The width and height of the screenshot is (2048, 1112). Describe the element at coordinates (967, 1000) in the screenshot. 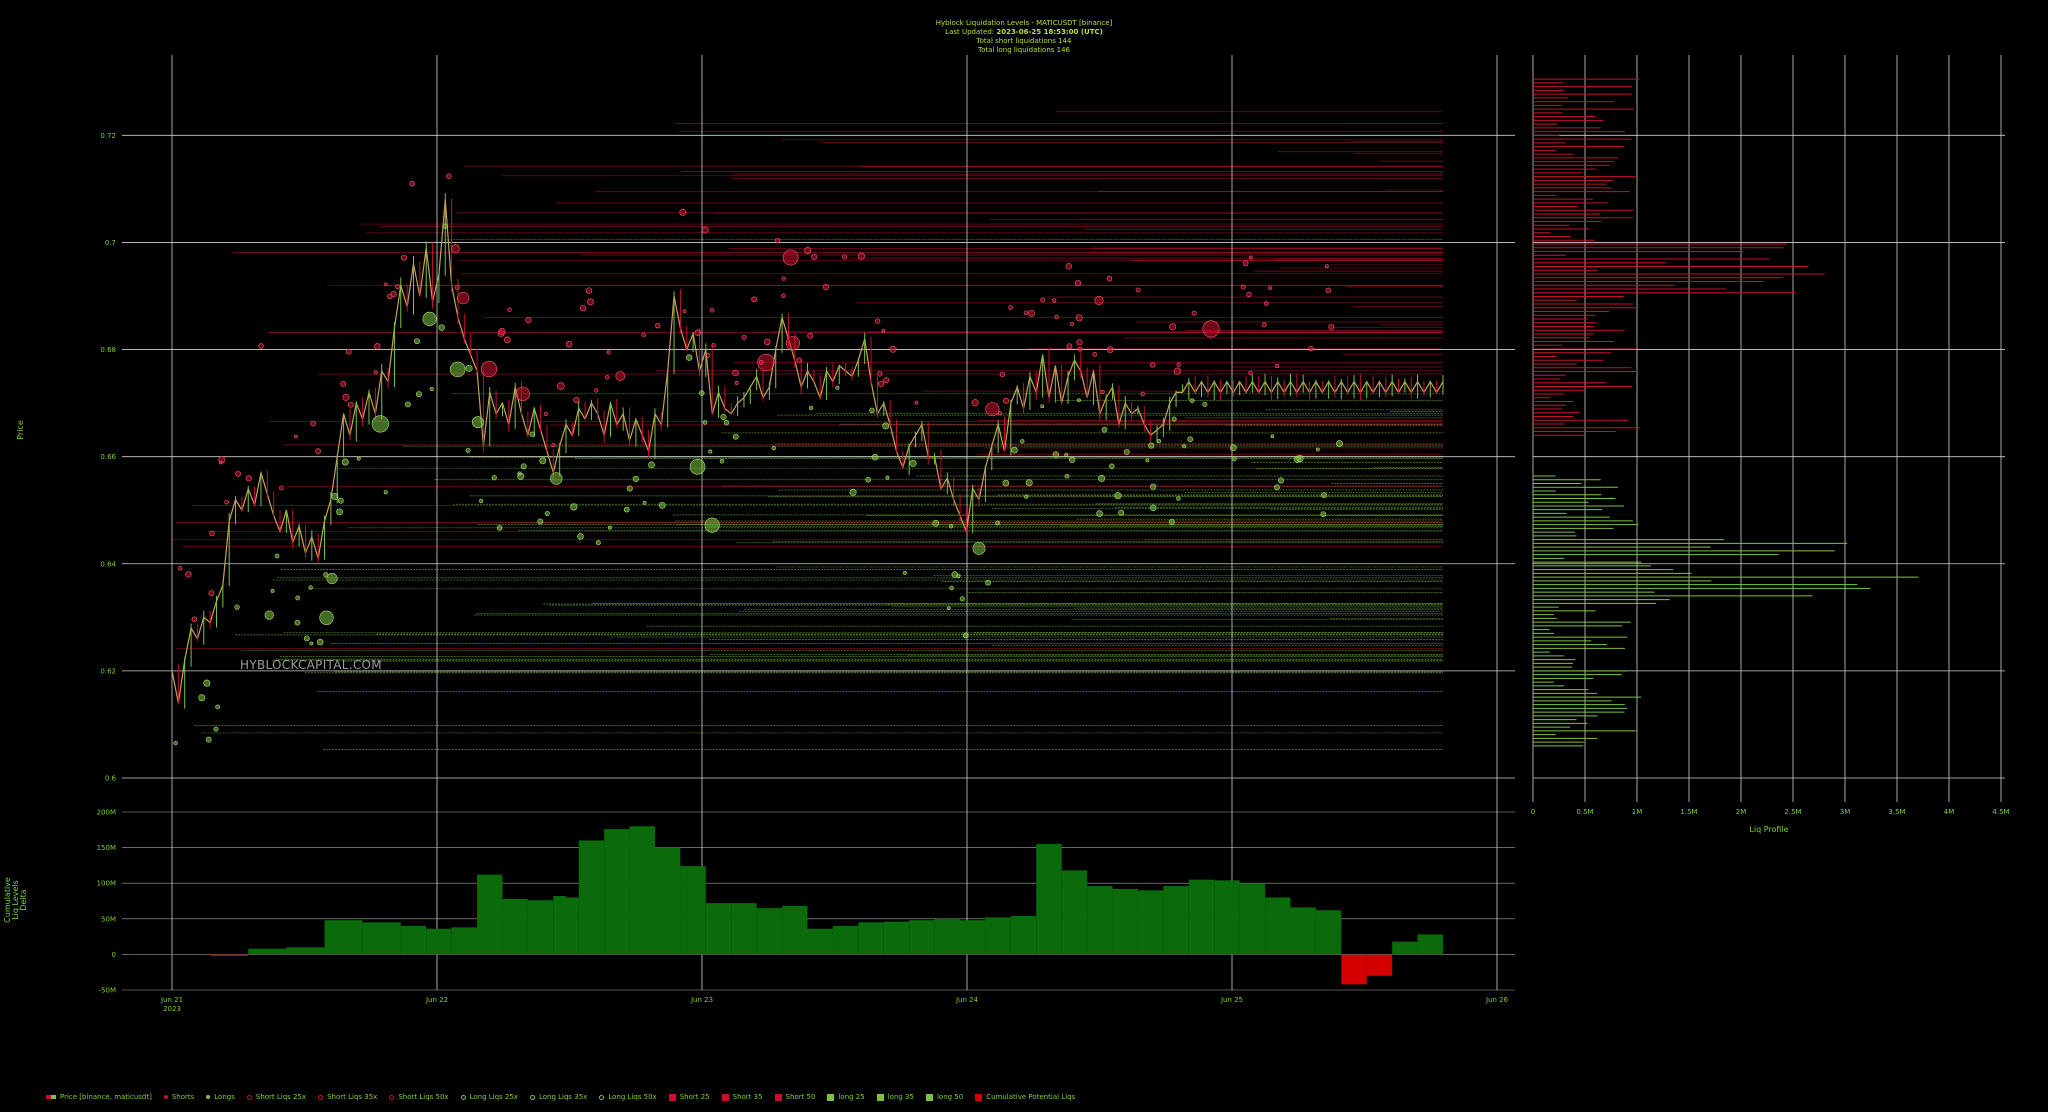

I see `x-tick-label: Jun 24` at that location.